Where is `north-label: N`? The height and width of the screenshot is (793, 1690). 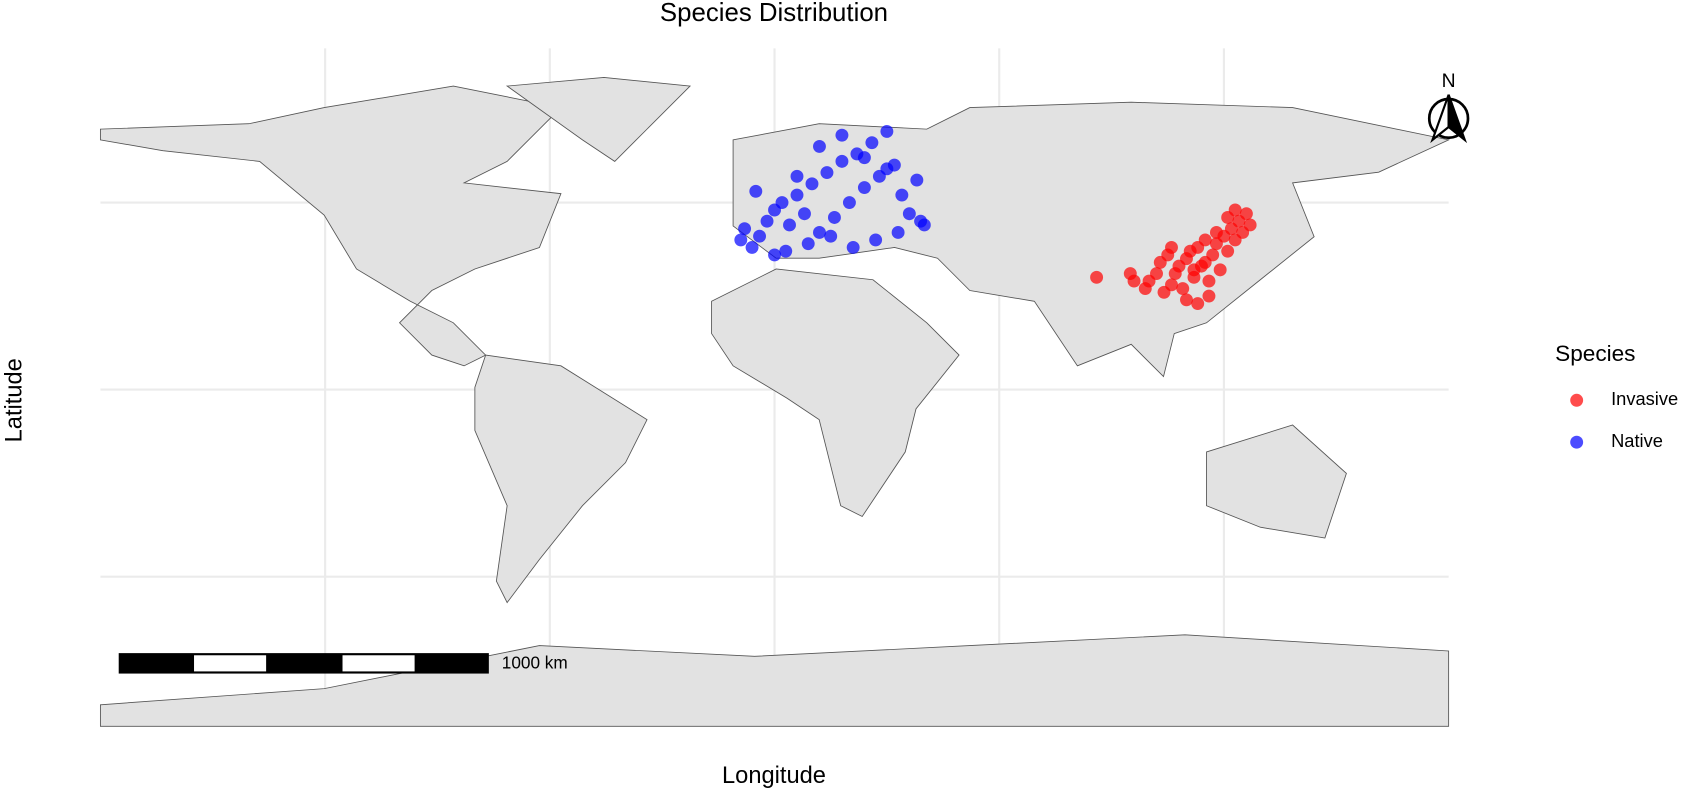
north-label: N is located at coordinates (1449, 81).